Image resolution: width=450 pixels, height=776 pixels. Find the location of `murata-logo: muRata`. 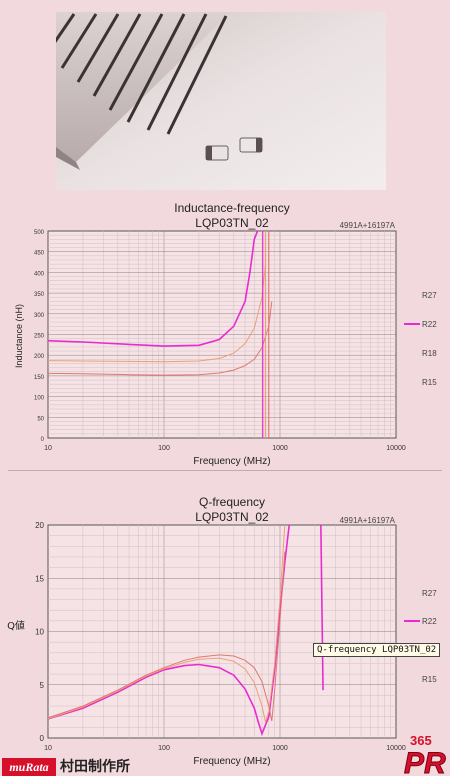

murata-logo: muRata is located at coordinates (29, 767).